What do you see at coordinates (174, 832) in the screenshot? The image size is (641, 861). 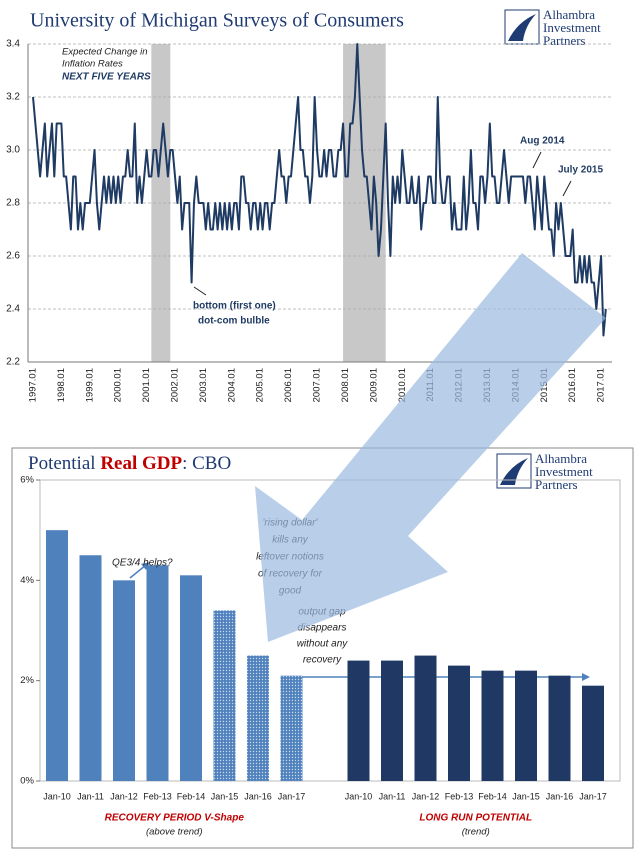 I see `group-sublabel: (above trend)` at bounding box center [174, 832].